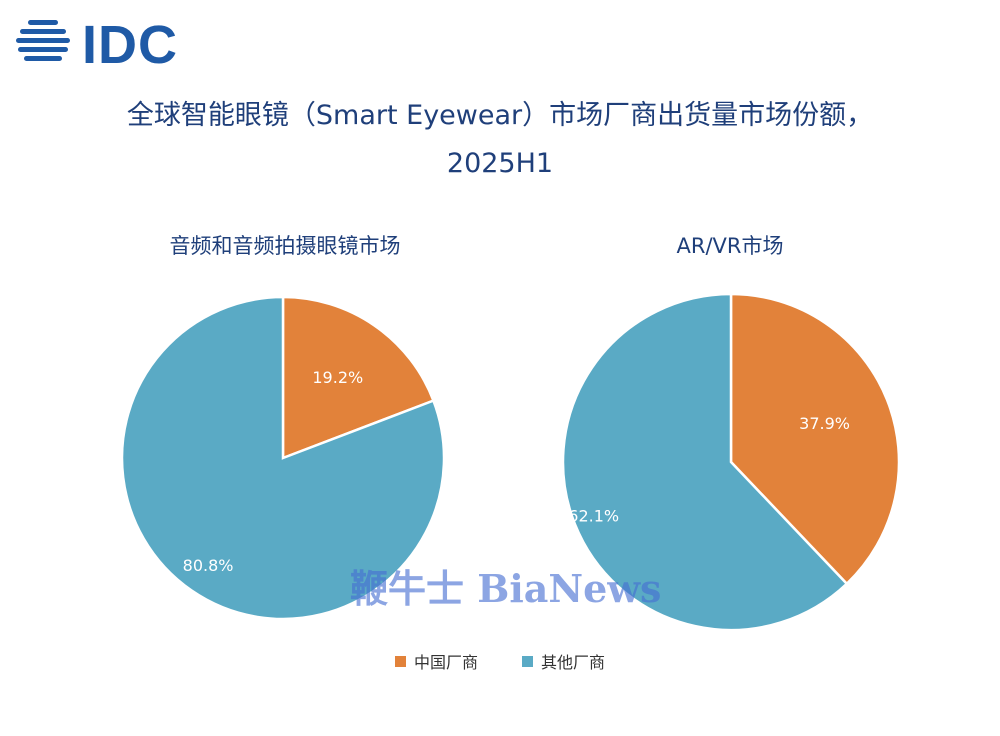 The image size is (1000, 736). What do you see at coordinates (500, 163) in the screenshot?
I see `chart-title-period: 2025H1` at bounding box center [500, 163].